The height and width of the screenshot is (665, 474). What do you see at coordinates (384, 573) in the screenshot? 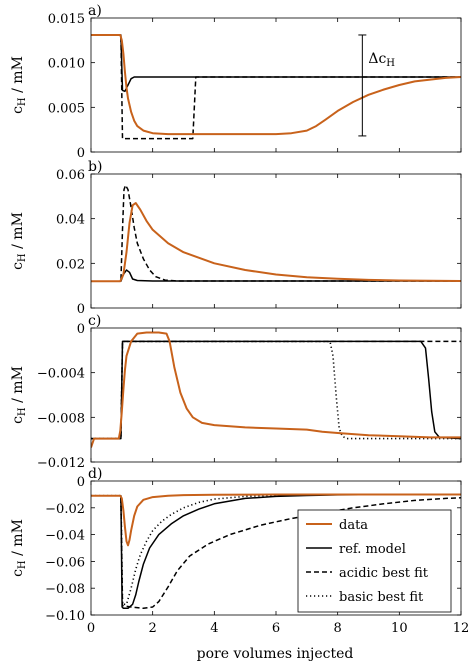
I see `legend-label-acidic: acidic best fit` at bounding box center [384, 573].